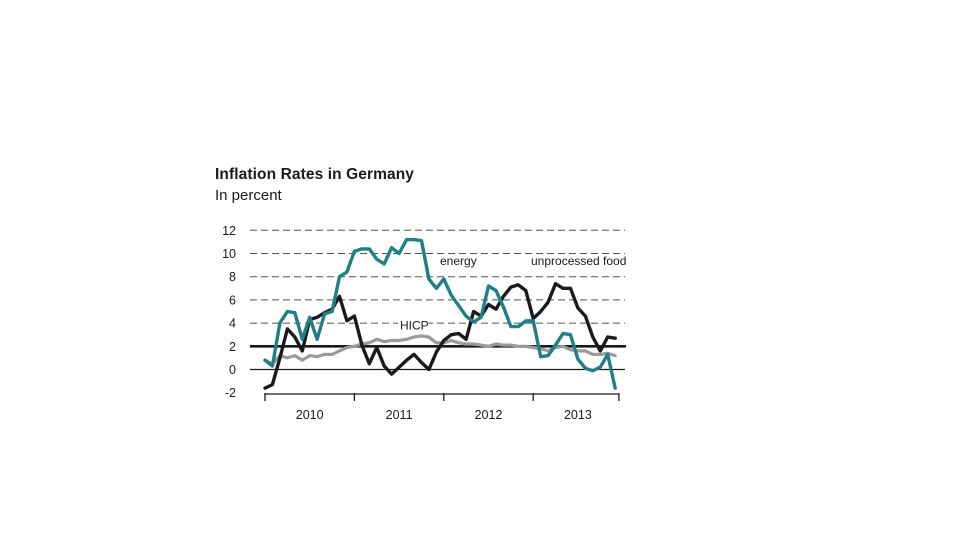 The image size is (960, 540). I want to click on series-line-hicp, so click(440, 350).